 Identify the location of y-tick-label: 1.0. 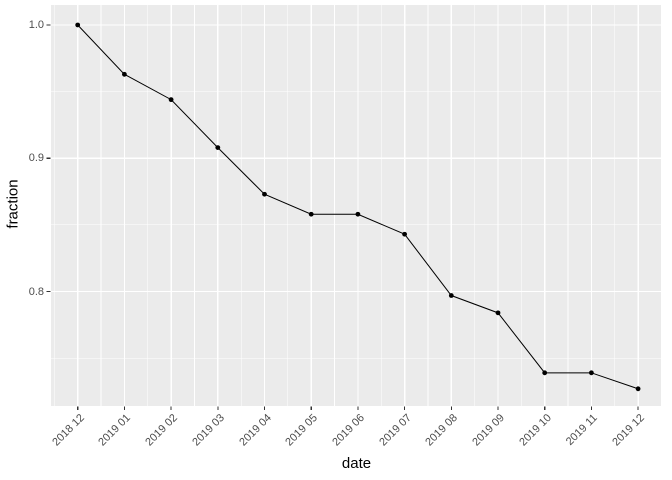
(36, 24).